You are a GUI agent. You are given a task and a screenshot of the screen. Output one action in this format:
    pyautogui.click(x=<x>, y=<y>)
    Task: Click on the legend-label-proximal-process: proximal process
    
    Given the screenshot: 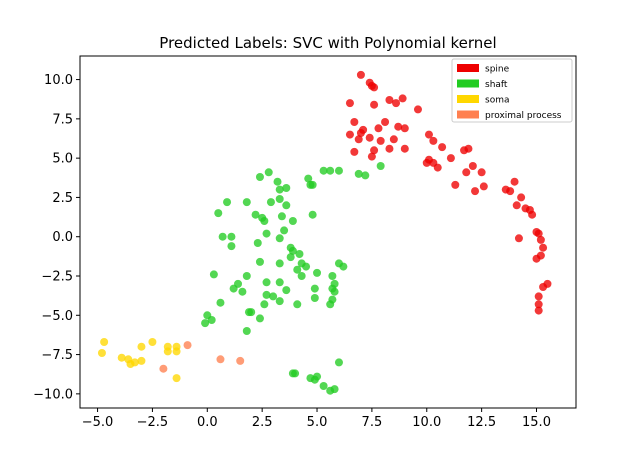 What is the action you would take?
    pyautogui.click(x=523, y=116)
    